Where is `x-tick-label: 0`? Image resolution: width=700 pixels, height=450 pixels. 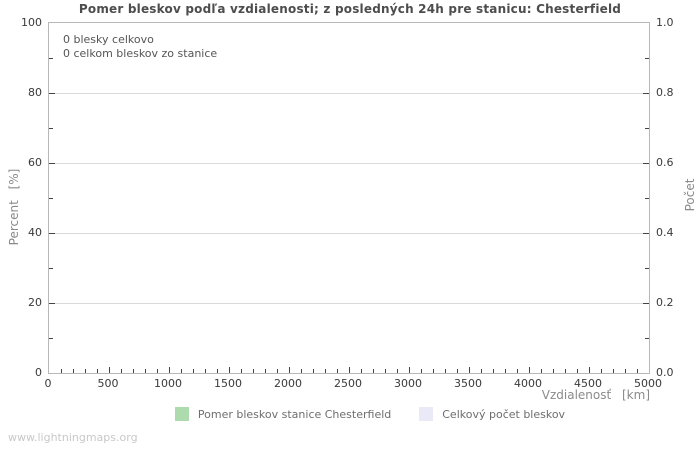
x-tick-label: 0 is located at coordinates (48, 383).